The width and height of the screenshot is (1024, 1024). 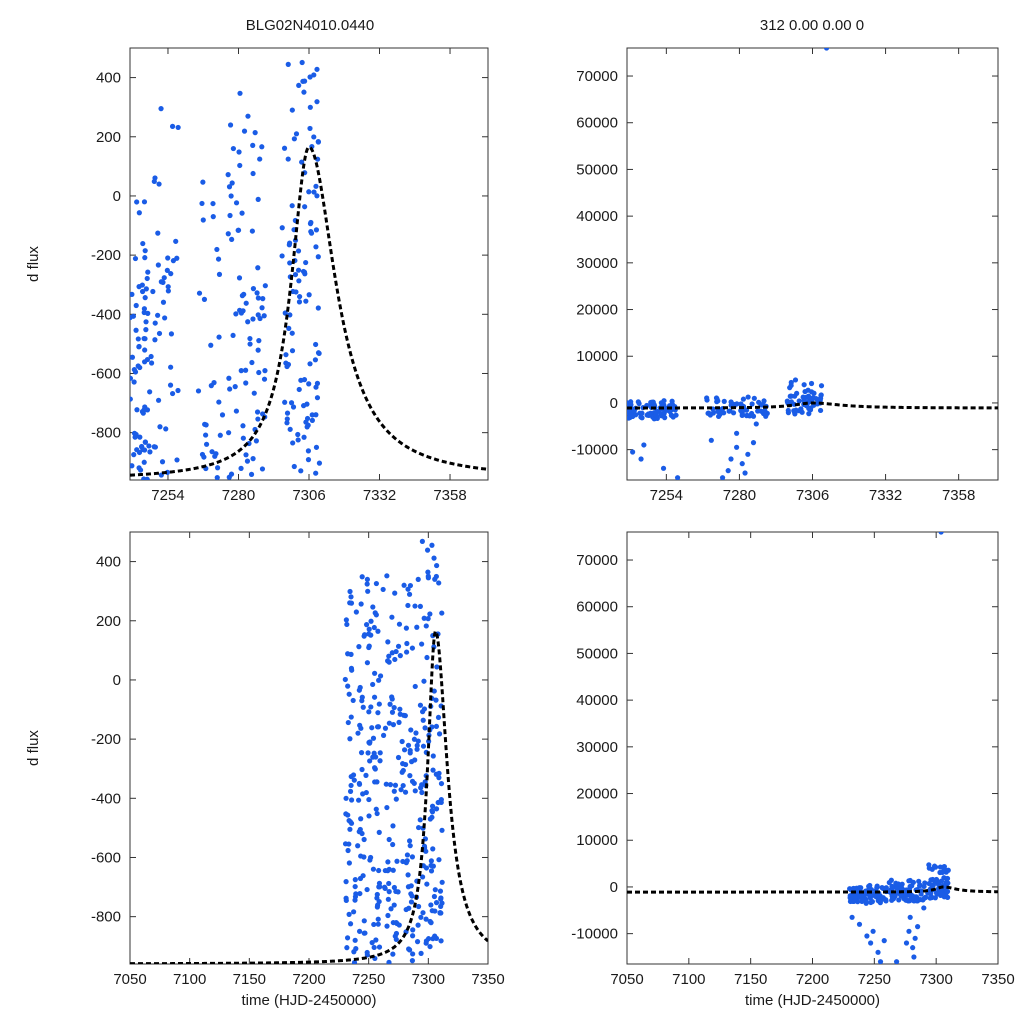 I want to click on y-tick-label: 30000, so click(x=597, y=263).